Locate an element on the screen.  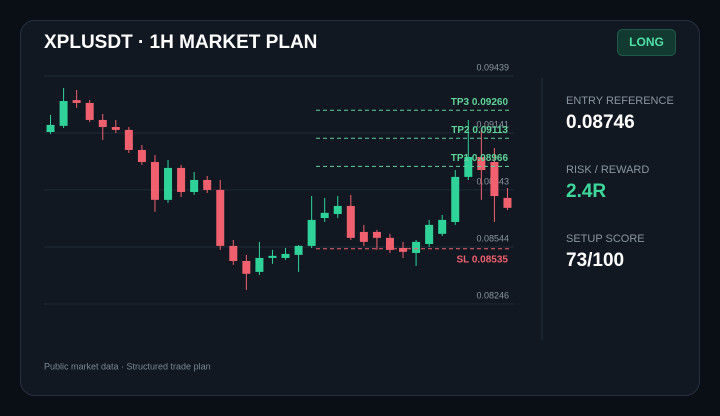
y-tick-label: 0.09439 is located at coordinates (492, 67).